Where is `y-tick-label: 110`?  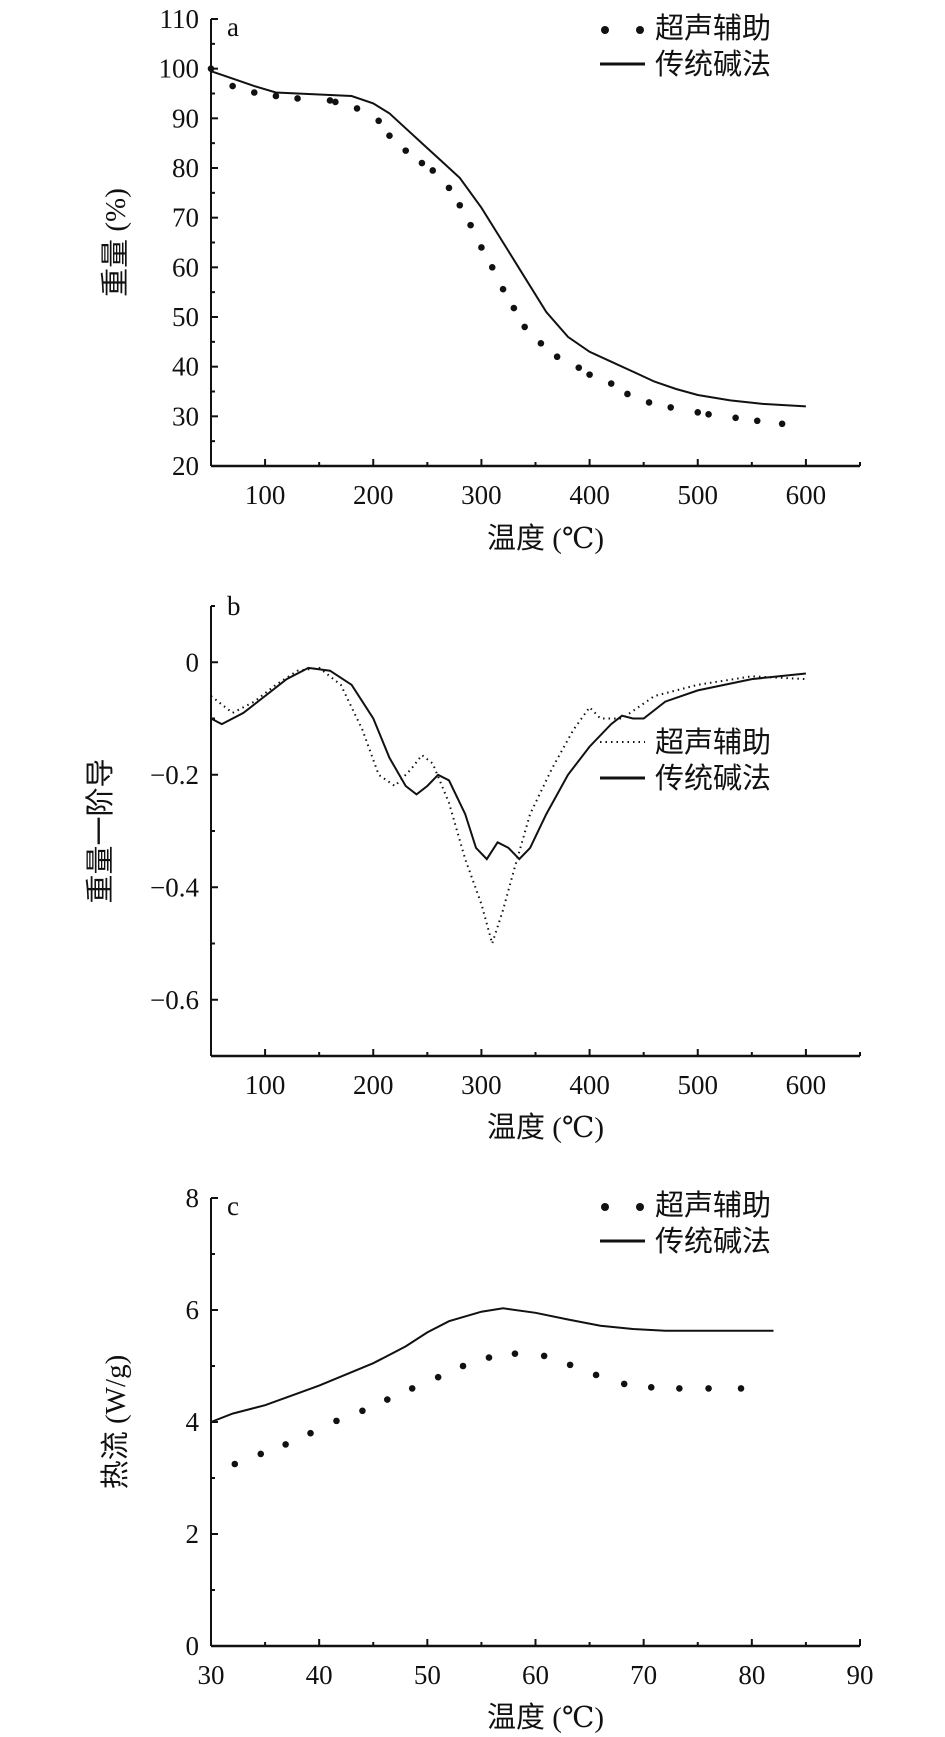 y-tick-label: 110 is located at coordinates (180, 19).